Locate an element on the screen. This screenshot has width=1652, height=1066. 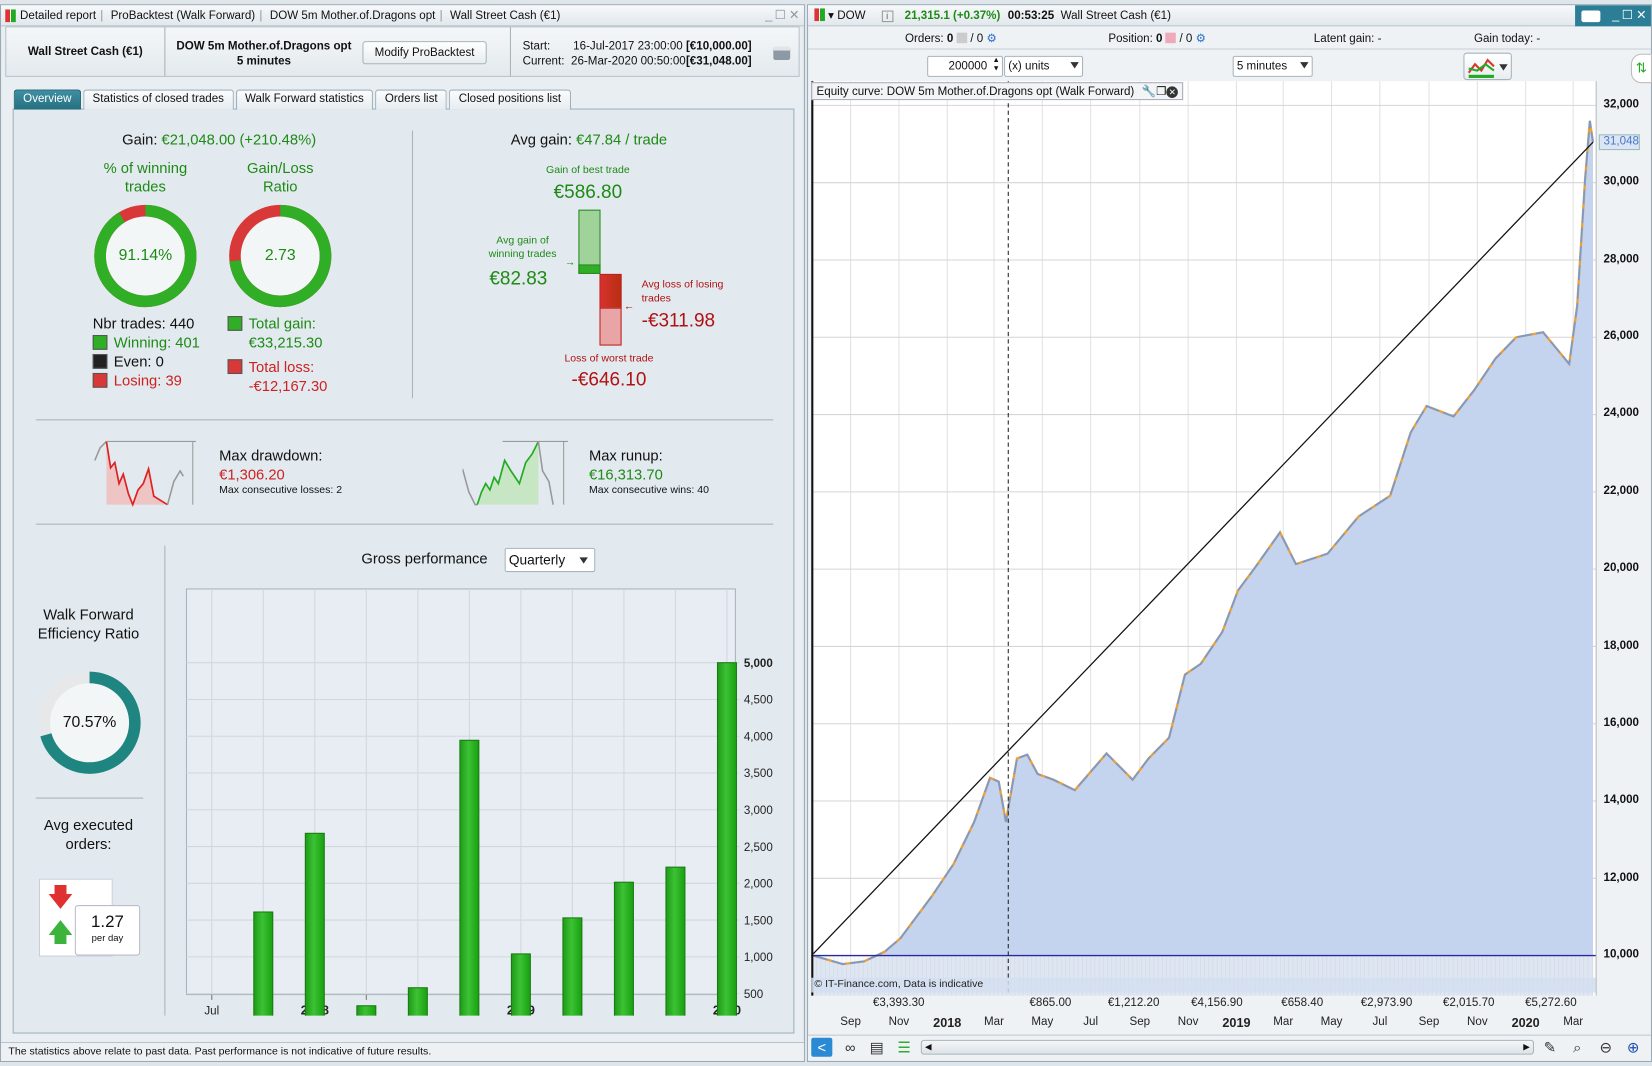
y-tick-label: 22,000 is located at coordinates (1621, 491).